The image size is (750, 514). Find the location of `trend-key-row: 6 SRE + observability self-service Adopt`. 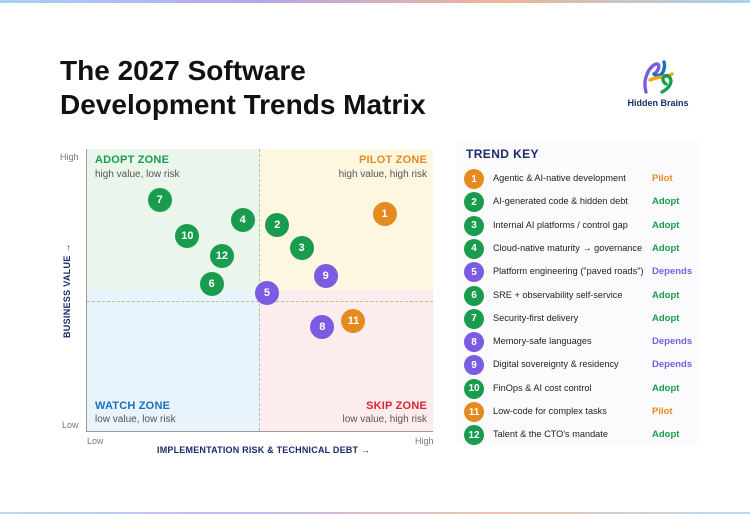

trend-key-row: 6 SRE + observability self-service Adopt is located at coordinates (582, 296).